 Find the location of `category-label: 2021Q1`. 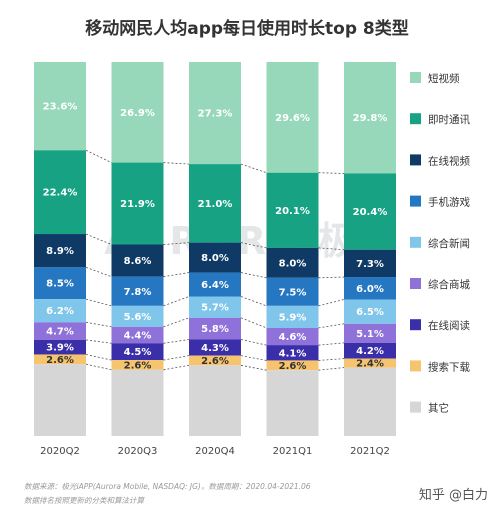

category-label: 2021Q1 is located at coordinates (293, 451).